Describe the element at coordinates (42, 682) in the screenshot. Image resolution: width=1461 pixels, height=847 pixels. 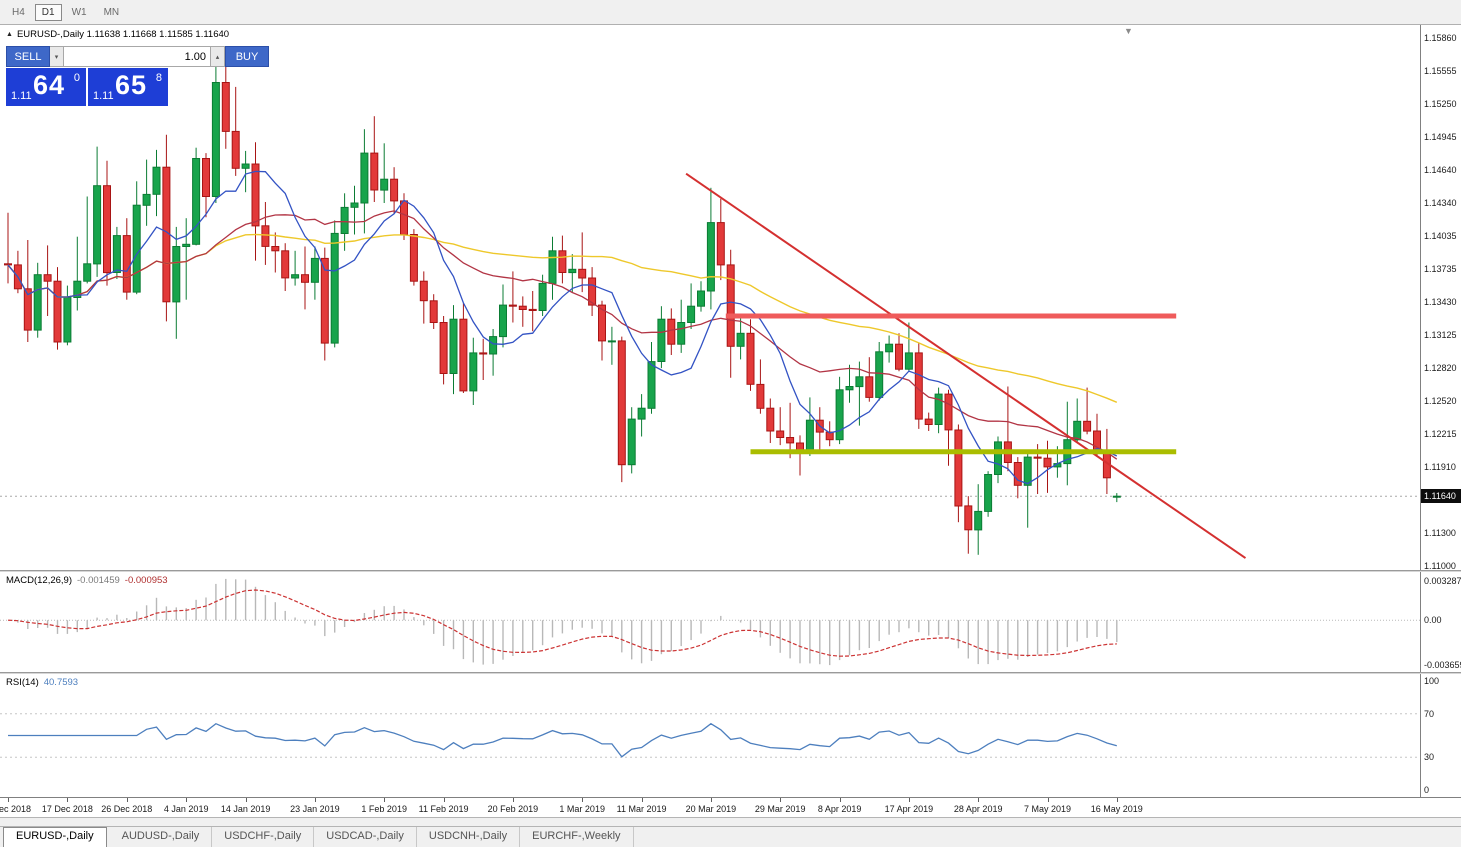
I see `rsi-label: RSI(14) 40.7593` at that location.